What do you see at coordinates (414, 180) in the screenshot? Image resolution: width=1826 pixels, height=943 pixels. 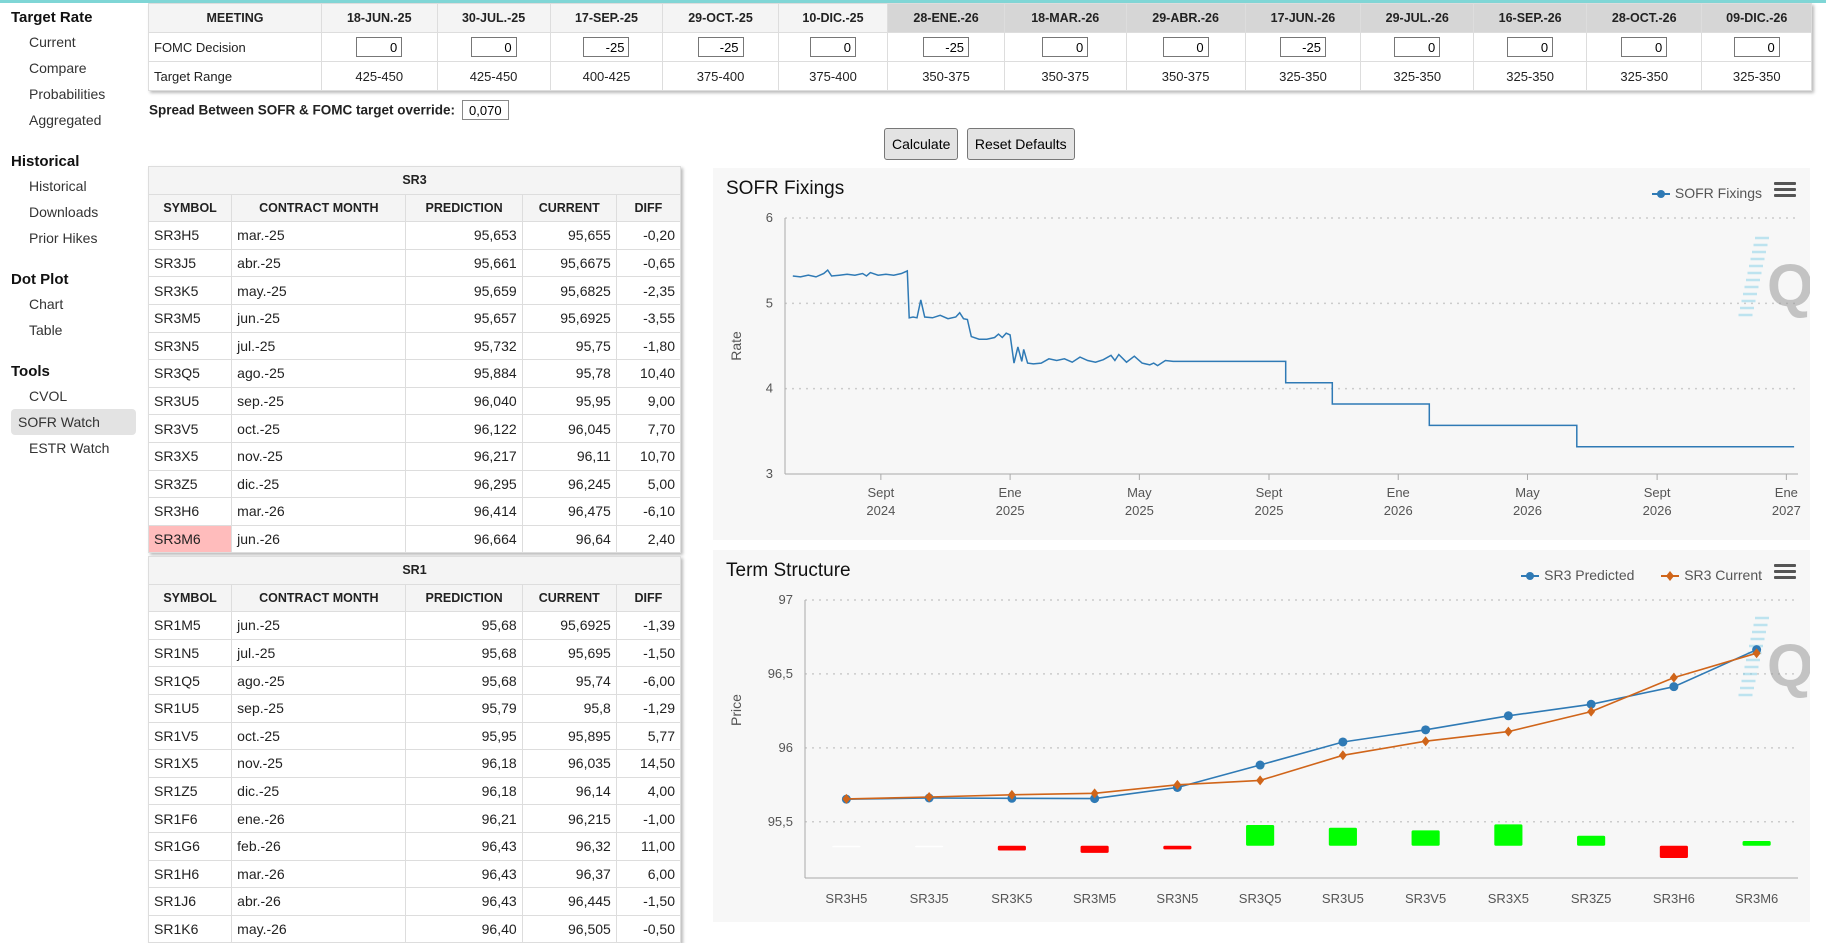 I see `table-title-row: SR3` at bounding box center [414, 180].